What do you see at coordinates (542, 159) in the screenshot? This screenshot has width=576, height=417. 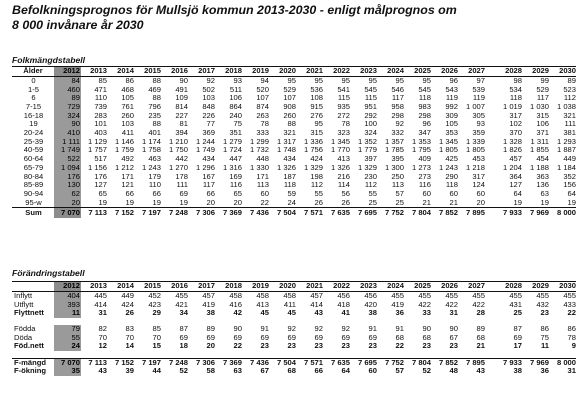 I see `table-cell: 454` at bounding box center [542, 159].